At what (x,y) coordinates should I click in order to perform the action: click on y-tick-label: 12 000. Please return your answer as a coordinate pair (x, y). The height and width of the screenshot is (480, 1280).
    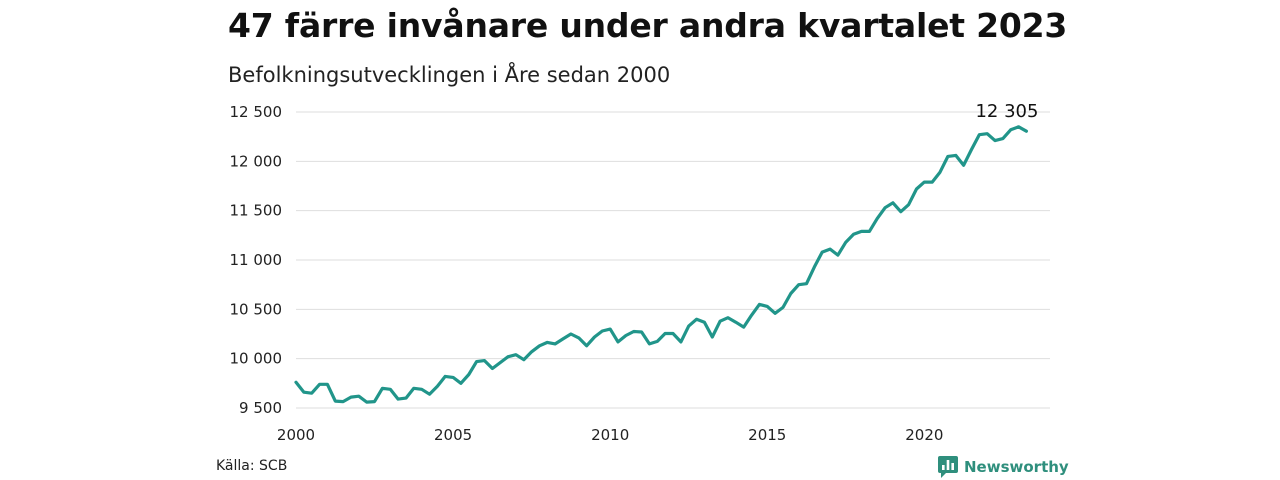
    Looking at the image, I should click on (256, 161).